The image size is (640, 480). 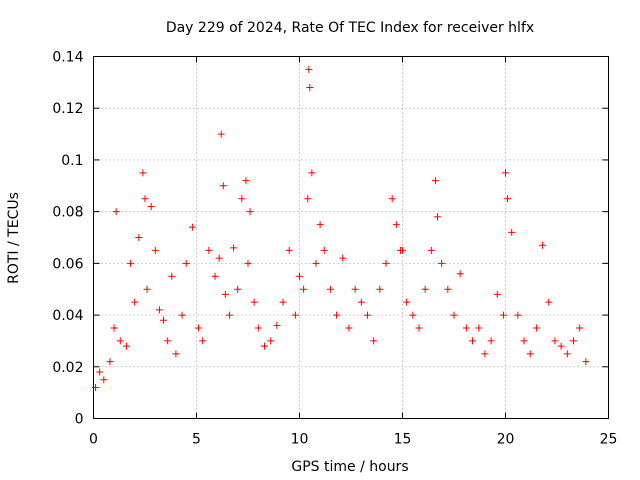 I want to click on x-tick-label: 10, so click(x=300, y=440).